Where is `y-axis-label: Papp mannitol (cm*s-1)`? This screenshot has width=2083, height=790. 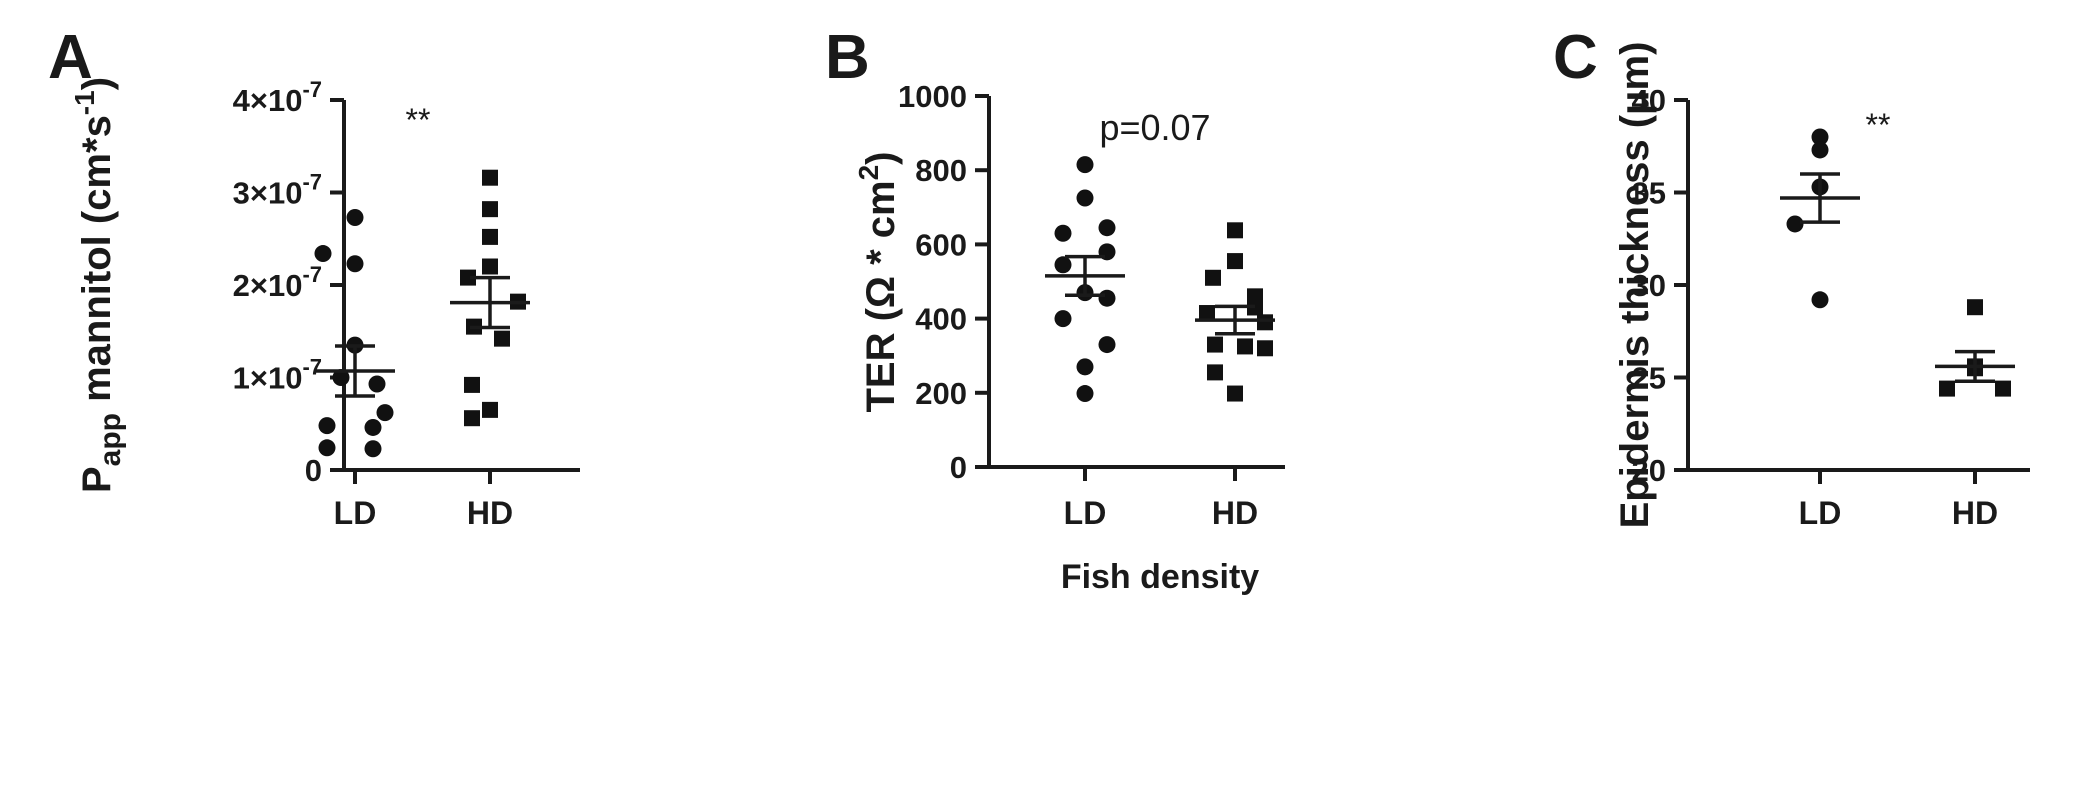 y-axis-label: Papp mannitol (cm*s-1) is located at coordinates (98, 285).